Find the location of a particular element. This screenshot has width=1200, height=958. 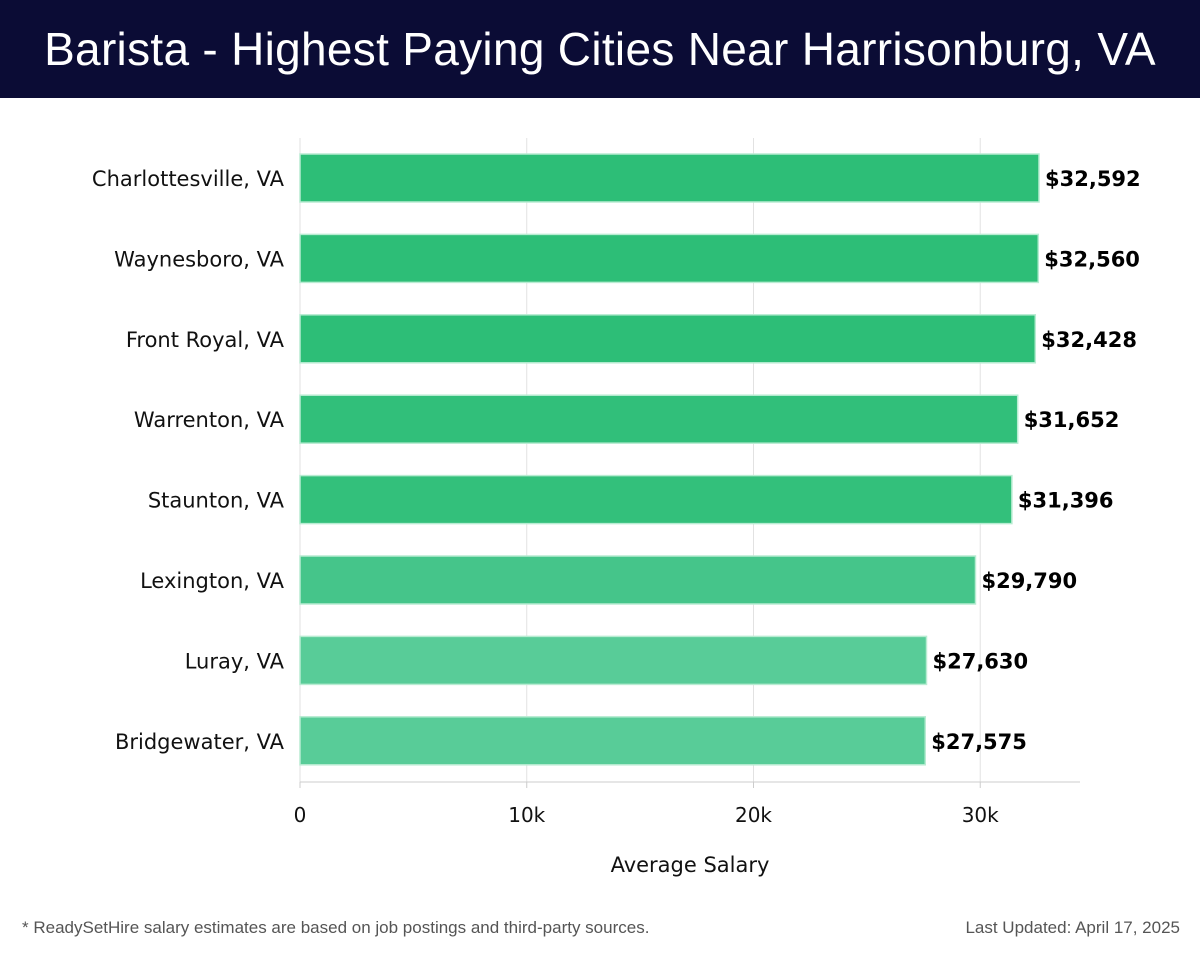

value-label: $31,396 is located at coordinates (1066, 501).